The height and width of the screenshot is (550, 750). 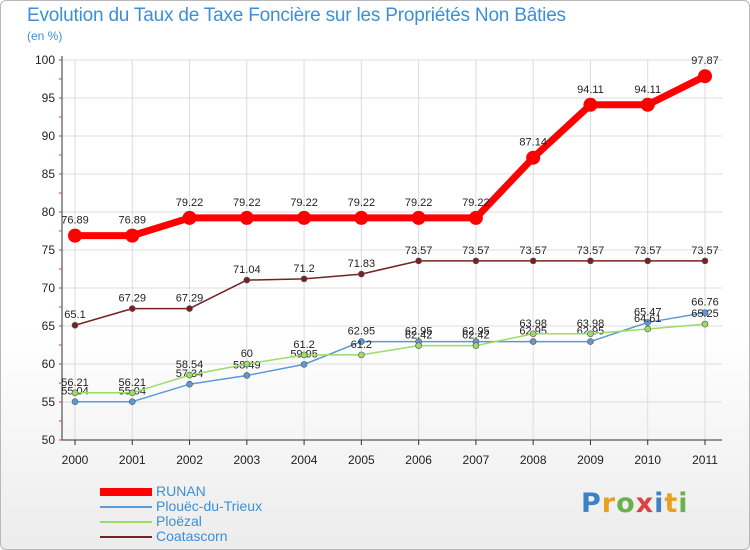 What do you see at coordinates (590, 460) in the screenshot?
I see `x-tick-label: 2009` at bounding box center [590, 460].